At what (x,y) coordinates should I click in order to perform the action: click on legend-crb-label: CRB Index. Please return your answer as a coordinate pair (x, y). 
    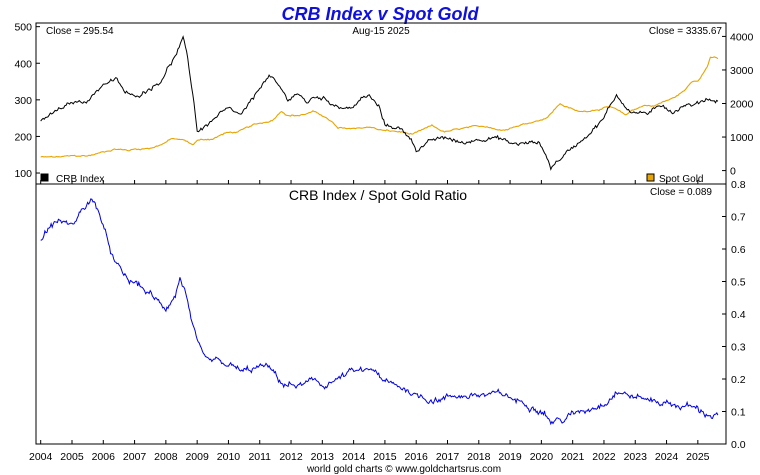
    Looking at the image, I should click on (80, 179).